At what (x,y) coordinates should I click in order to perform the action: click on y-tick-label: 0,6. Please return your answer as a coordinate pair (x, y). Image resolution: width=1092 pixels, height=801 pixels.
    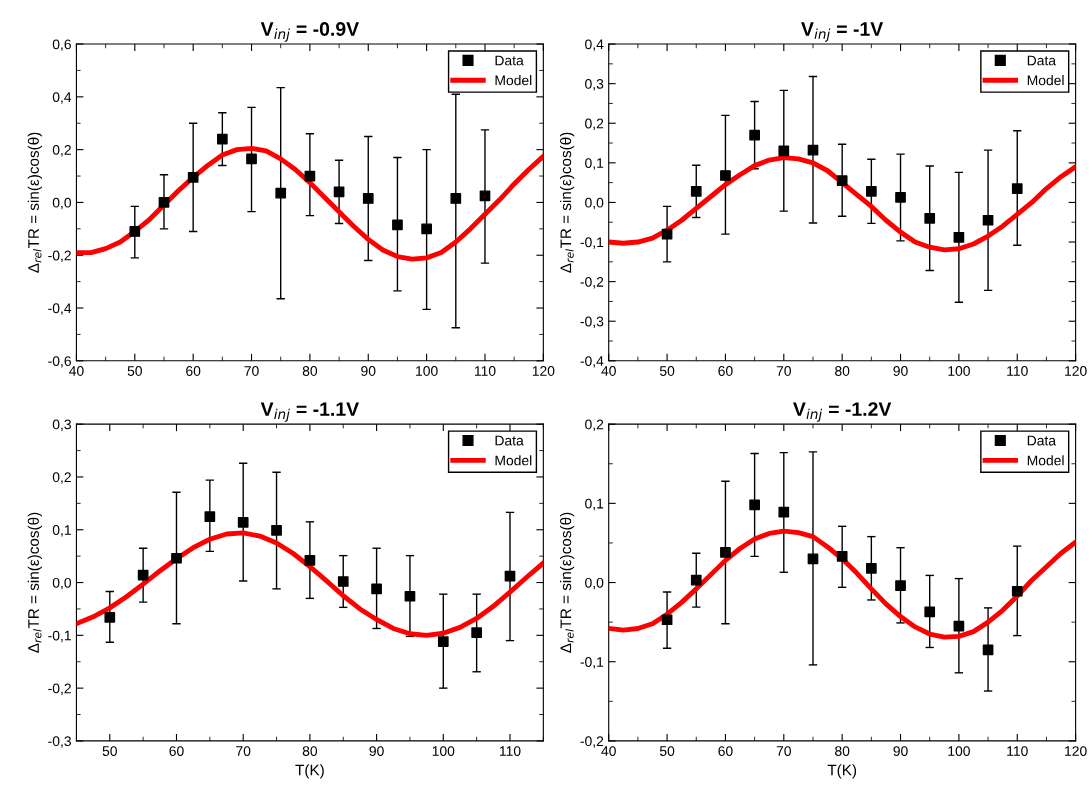
    Looking at the image, I should click on (61, 45).